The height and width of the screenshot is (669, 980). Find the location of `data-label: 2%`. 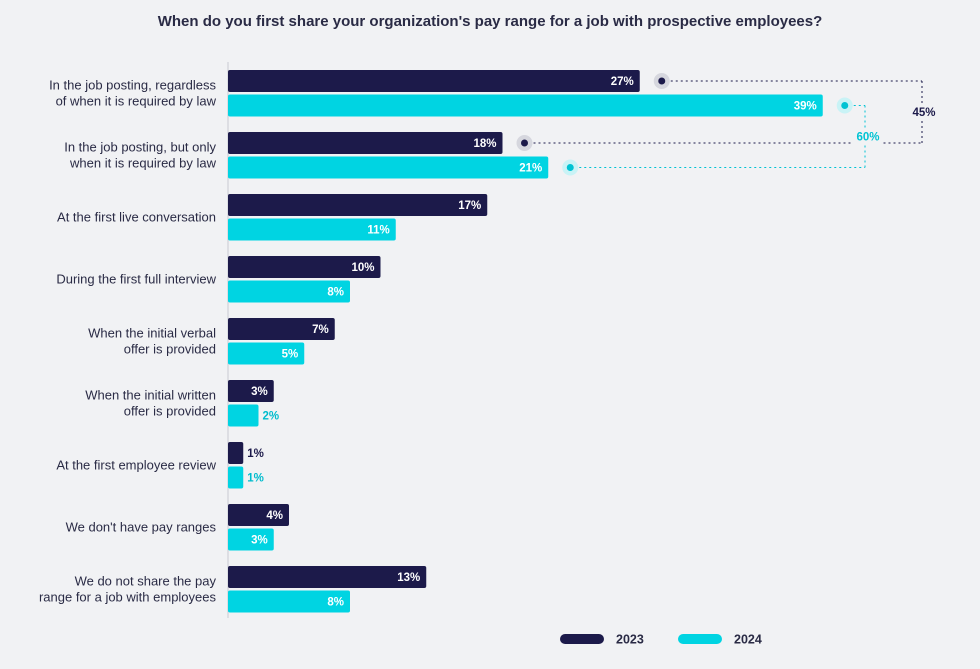

data-label: 2% is located at coordinates (271, 417).